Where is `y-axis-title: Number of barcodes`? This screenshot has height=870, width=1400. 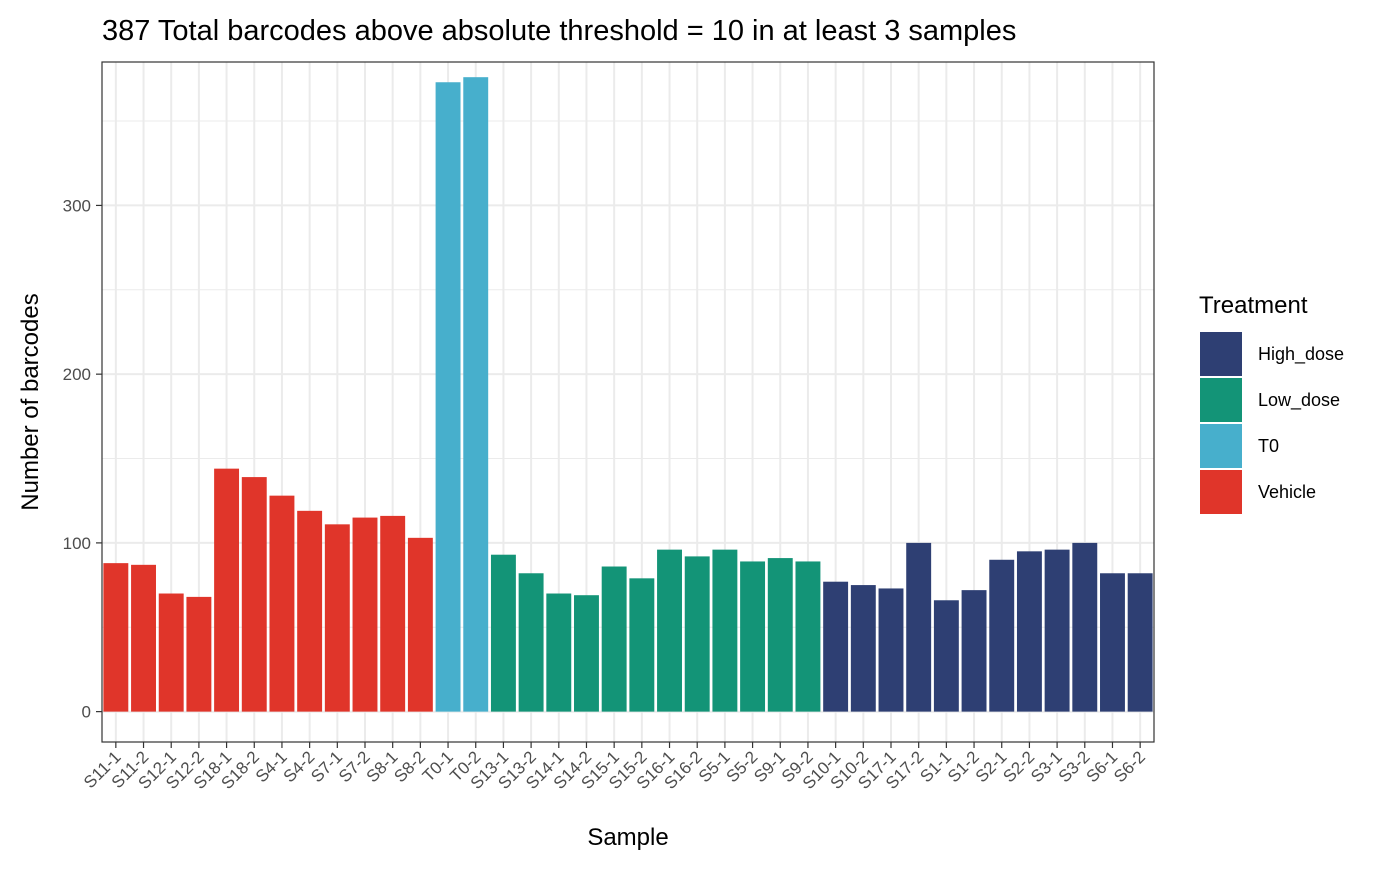
y-axis-title: Number of barcodes is located at coordinates (30, 401).